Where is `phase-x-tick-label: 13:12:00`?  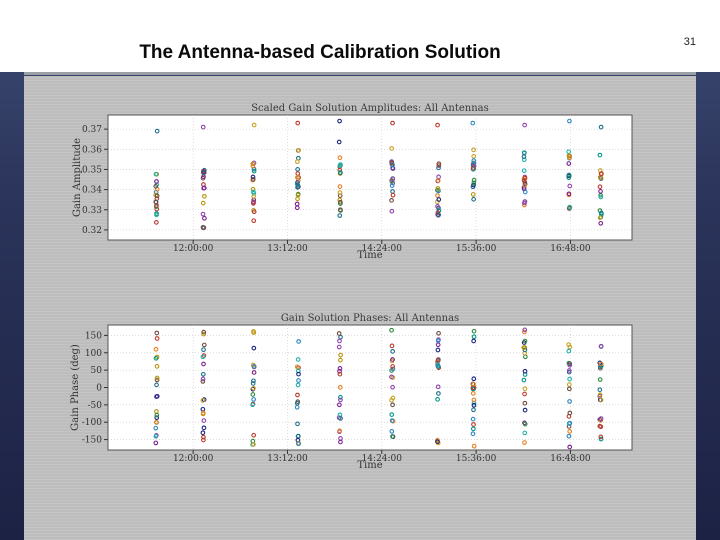 phase-x-tick-label: 13:12:00 is located at coordinates (287, 459).